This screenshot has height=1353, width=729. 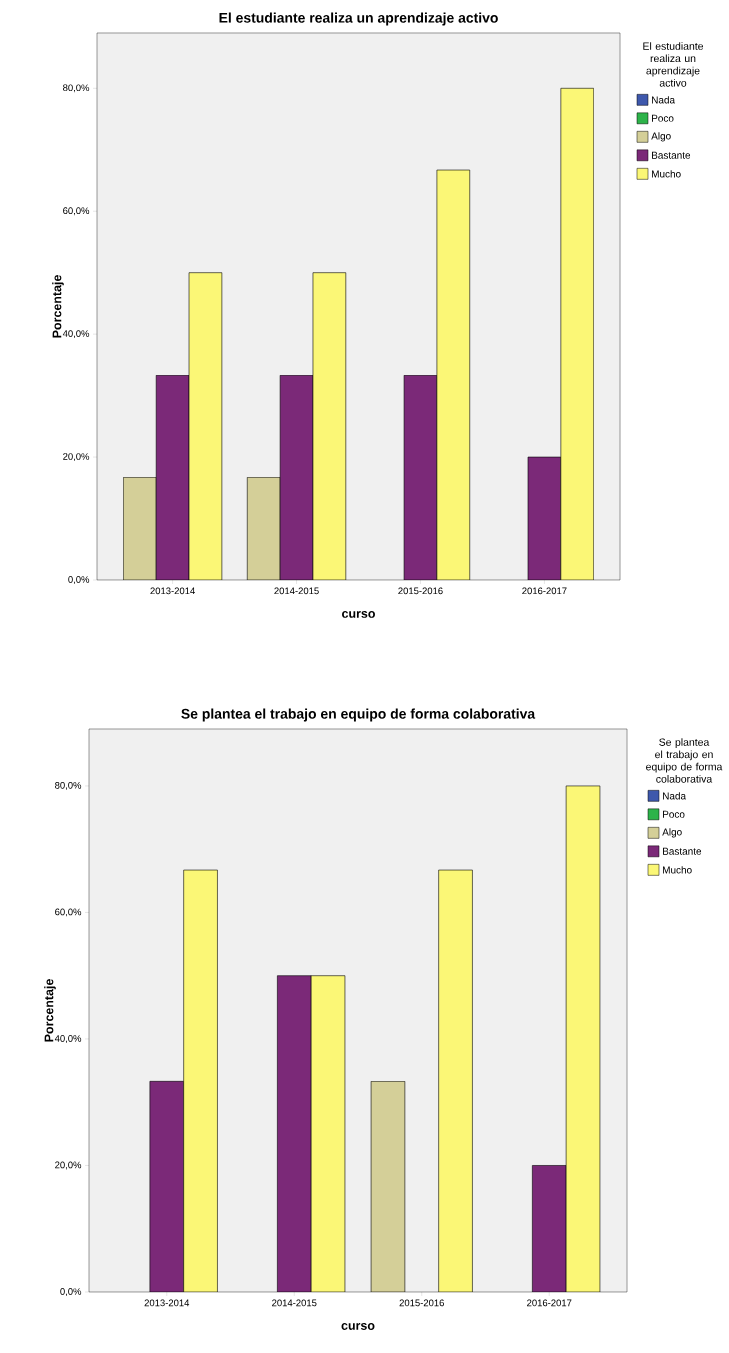 I want to click on legend-title: Se plantea el trabajo en equipo de forma colaborativa, so click(x=684, y=760).